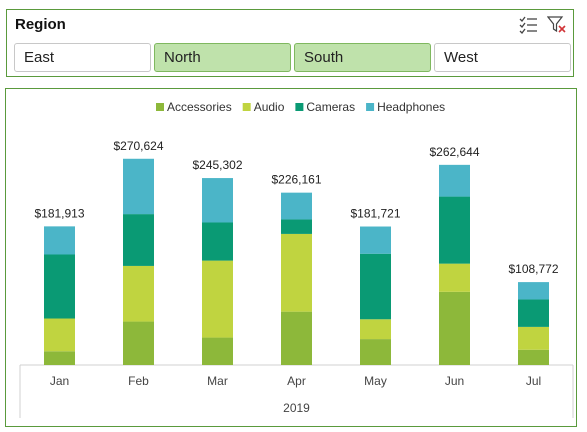 The width and height of the screenshot is (587, 432). Describe the element at coordinates (533, 357) in the screenshot. I see `bar-jul-accessories` at that location.